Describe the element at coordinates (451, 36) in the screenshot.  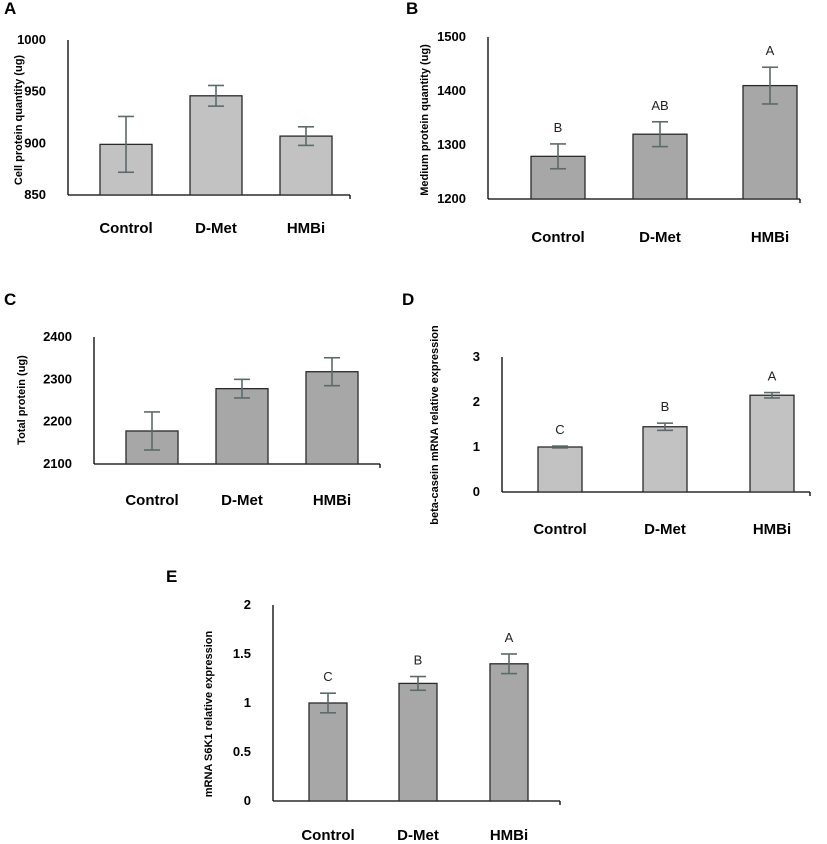
I see `y-tick-label: 1500` at that location.